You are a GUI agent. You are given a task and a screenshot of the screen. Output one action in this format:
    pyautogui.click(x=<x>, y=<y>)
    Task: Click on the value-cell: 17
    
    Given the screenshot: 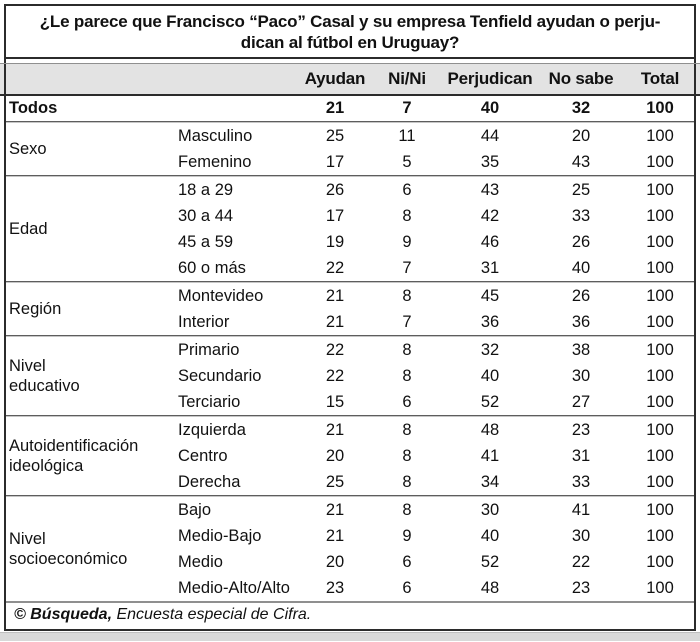 What is the action you would take?
    pyautogui.click(x=335, y=216)
    